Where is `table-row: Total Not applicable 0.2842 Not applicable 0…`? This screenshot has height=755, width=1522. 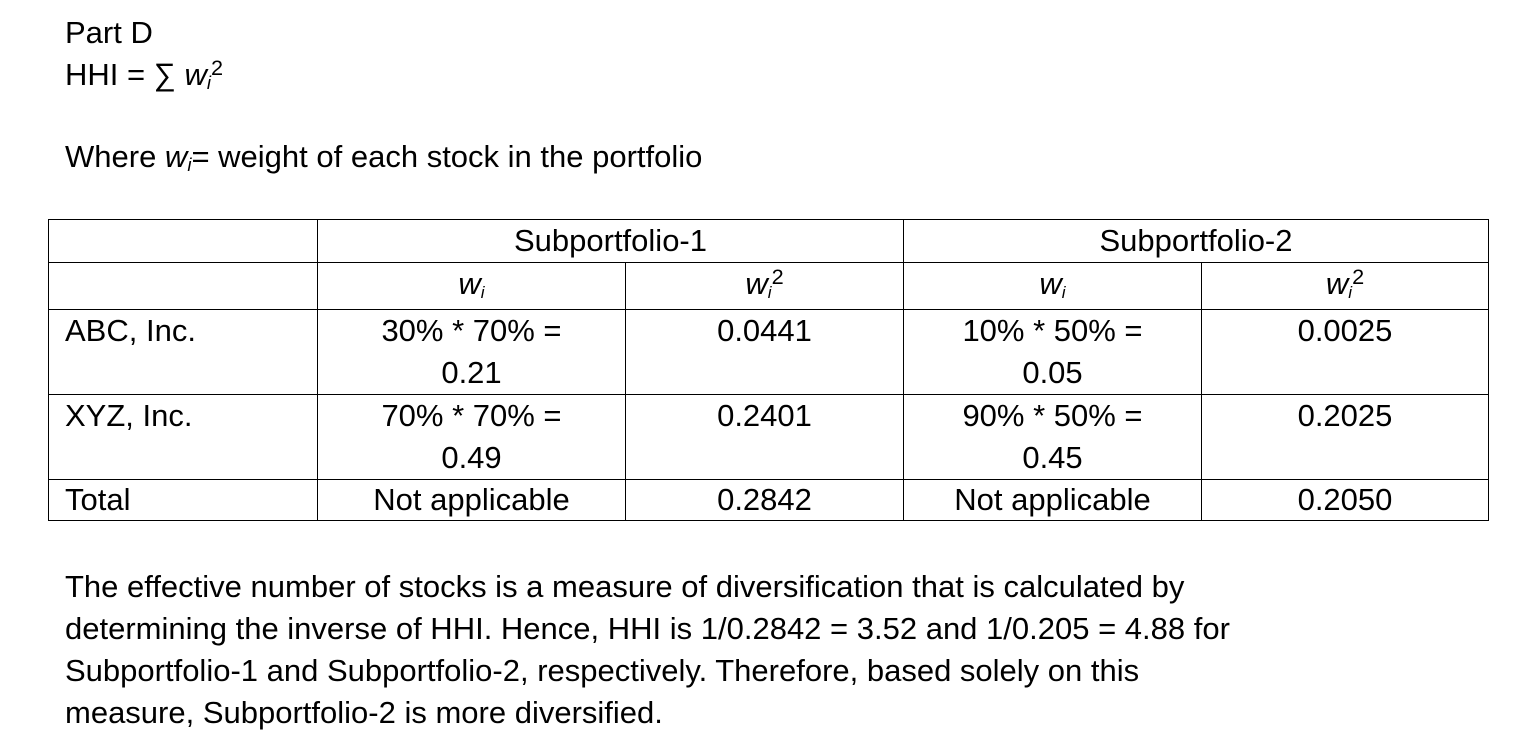
table-row: Total Not applicable 0.2842 Not applicable 0… is located at coordinates (768, 500).